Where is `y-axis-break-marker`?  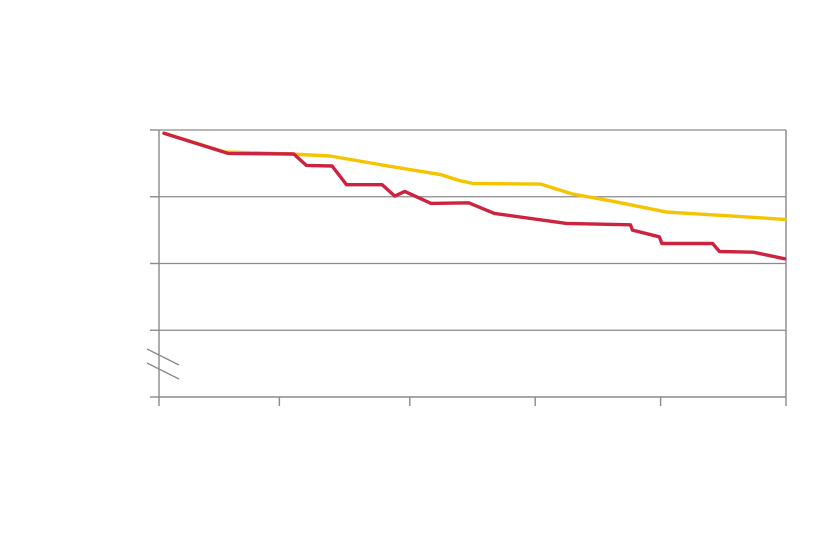 y-axis-break-marker is located at coordinates (163, 364).